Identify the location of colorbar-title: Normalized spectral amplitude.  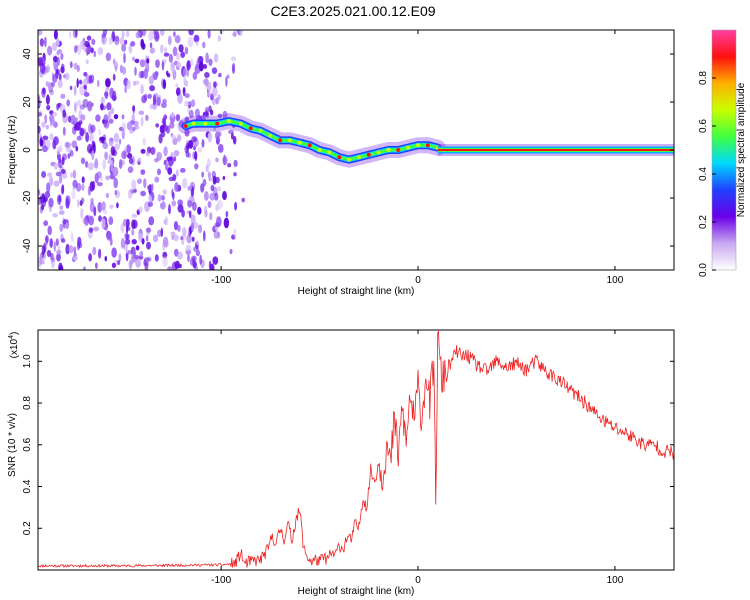
(741, 149).